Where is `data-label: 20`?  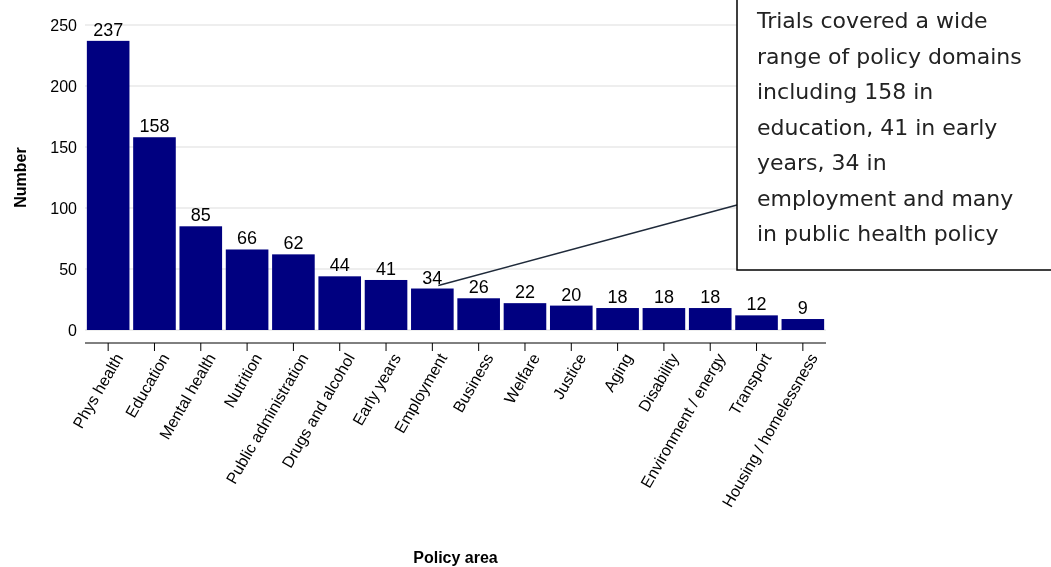
data-label: 20 is located at coordinates (571, 294).